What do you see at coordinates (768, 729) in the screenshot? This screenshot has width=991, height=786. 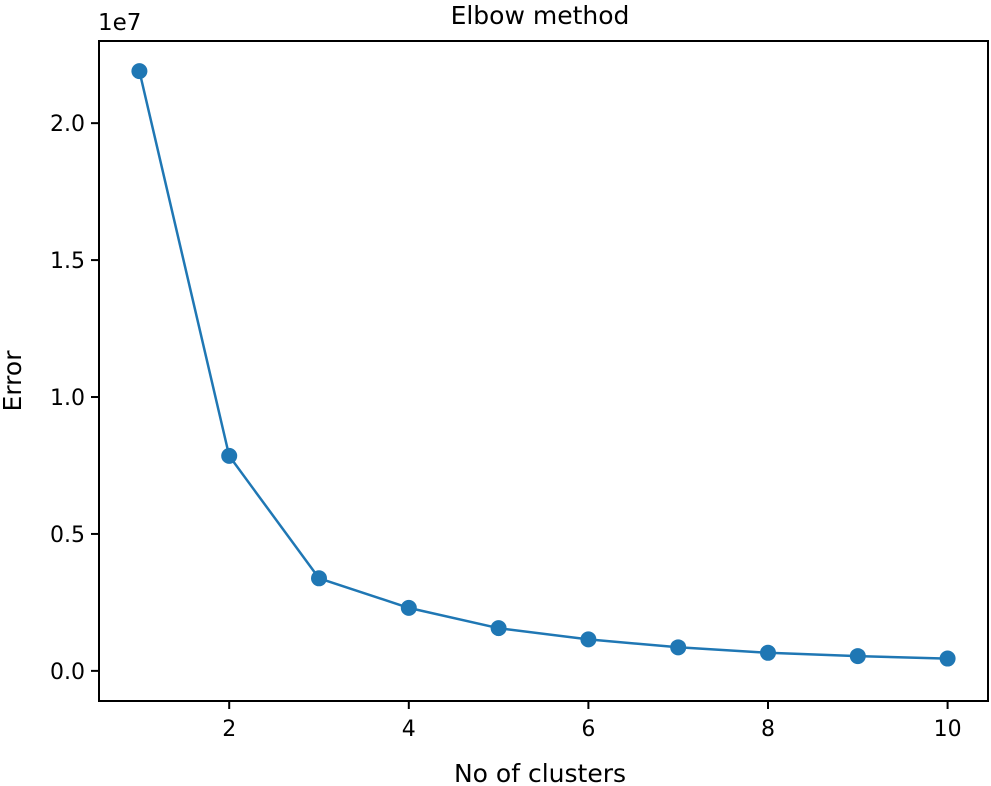 I see `x-tick-label: 8` at bounding box center [768, 729].